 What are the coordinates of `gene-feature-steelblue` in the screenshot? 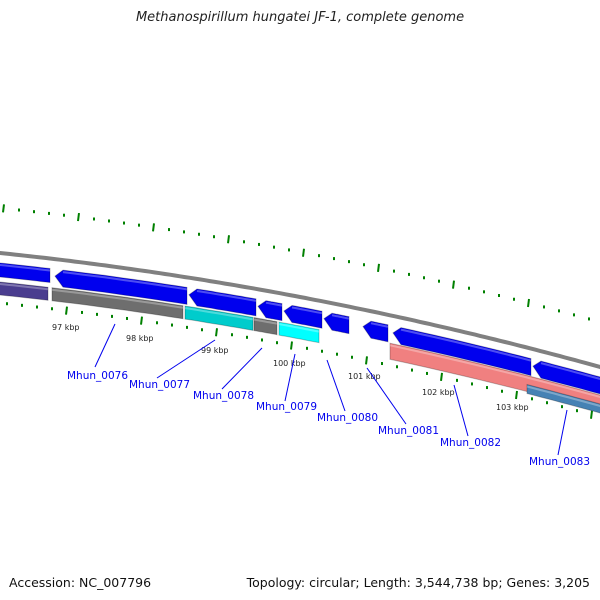 It's located at (563, 399).